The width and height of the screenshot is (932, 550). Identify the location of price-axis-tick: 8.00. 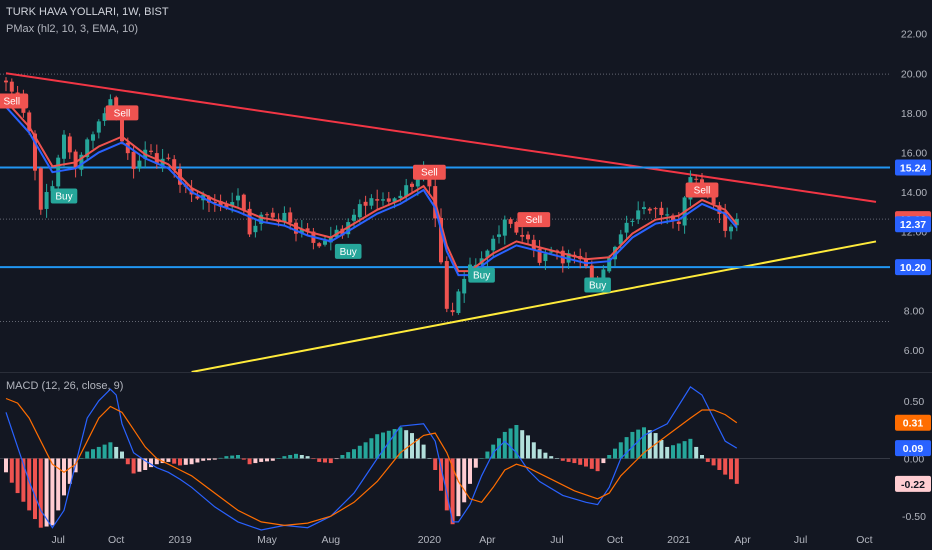
(914, 312).